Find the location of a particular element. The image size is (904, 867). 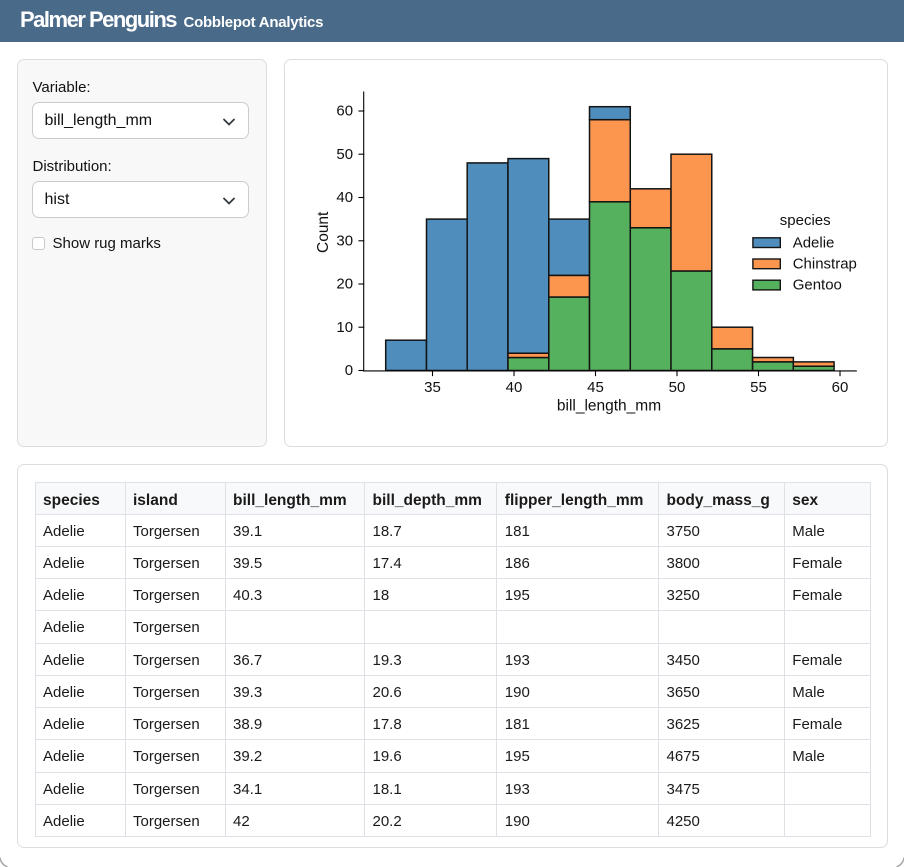

svg-text: 10 is located at coordinates (344, 326).